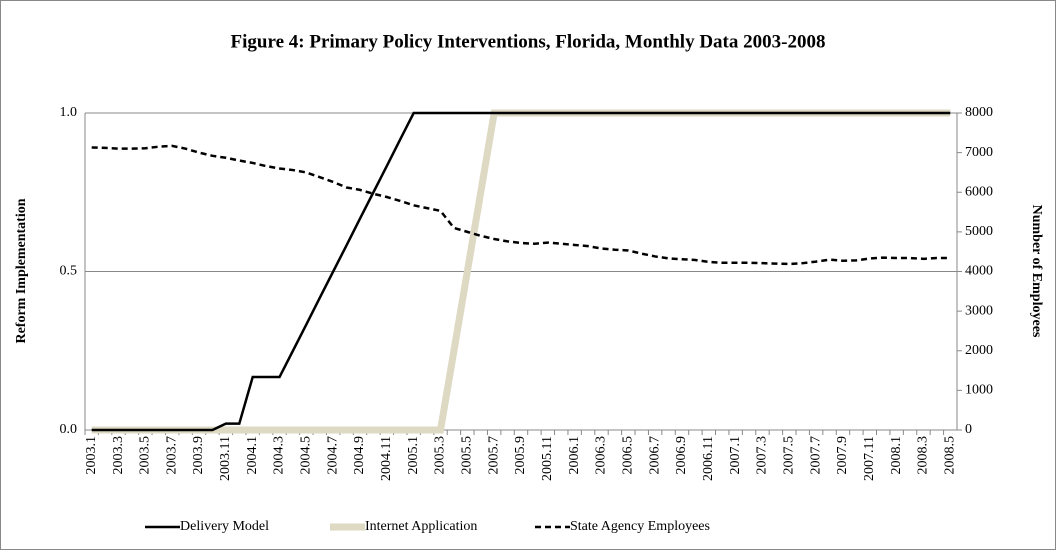 The width and height of the screenshot is (1056, 550). What do you see at coordinates (332, 455) in the screenshot?
I see `x-tick-label: 2004.7` at bounding box center [332, 455].